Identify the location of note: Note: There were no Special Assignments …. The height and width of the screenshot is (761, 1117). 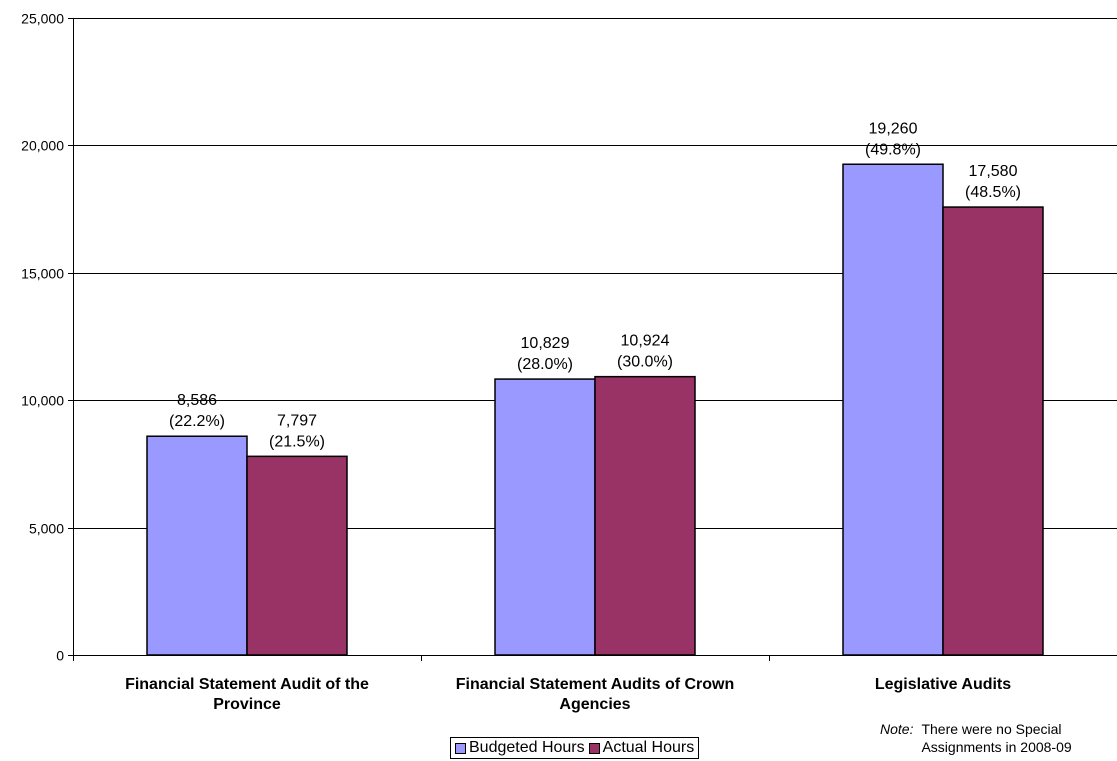
(976, 738).